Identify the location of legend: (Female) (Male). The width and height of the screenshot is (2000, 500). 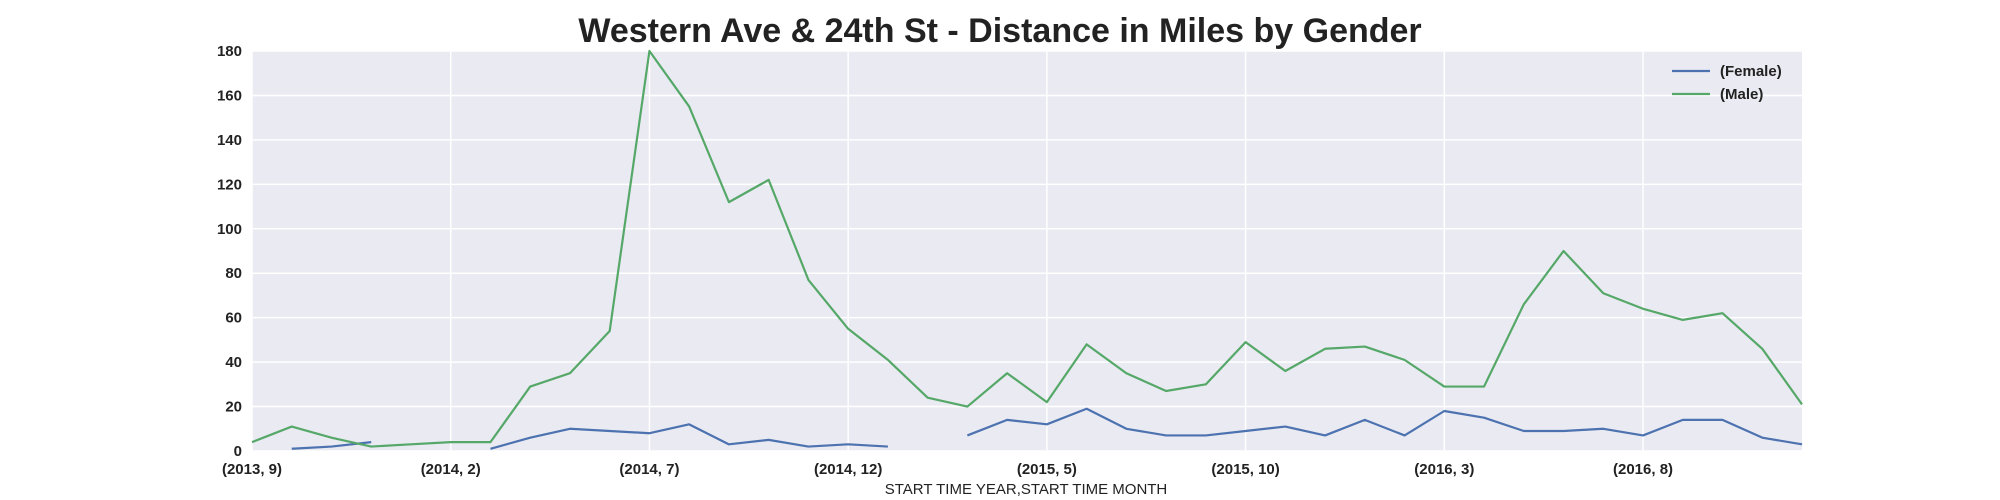
(1727, 83).